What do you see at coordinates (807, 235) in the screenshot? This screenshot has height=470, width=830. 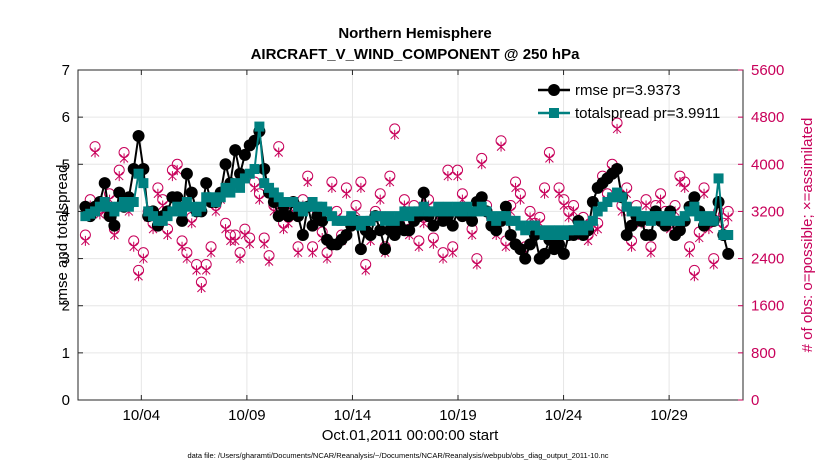 I see `y2-axis-label: # of obs: o=possible; ×=assimilated` at bounding box center [807, 235].